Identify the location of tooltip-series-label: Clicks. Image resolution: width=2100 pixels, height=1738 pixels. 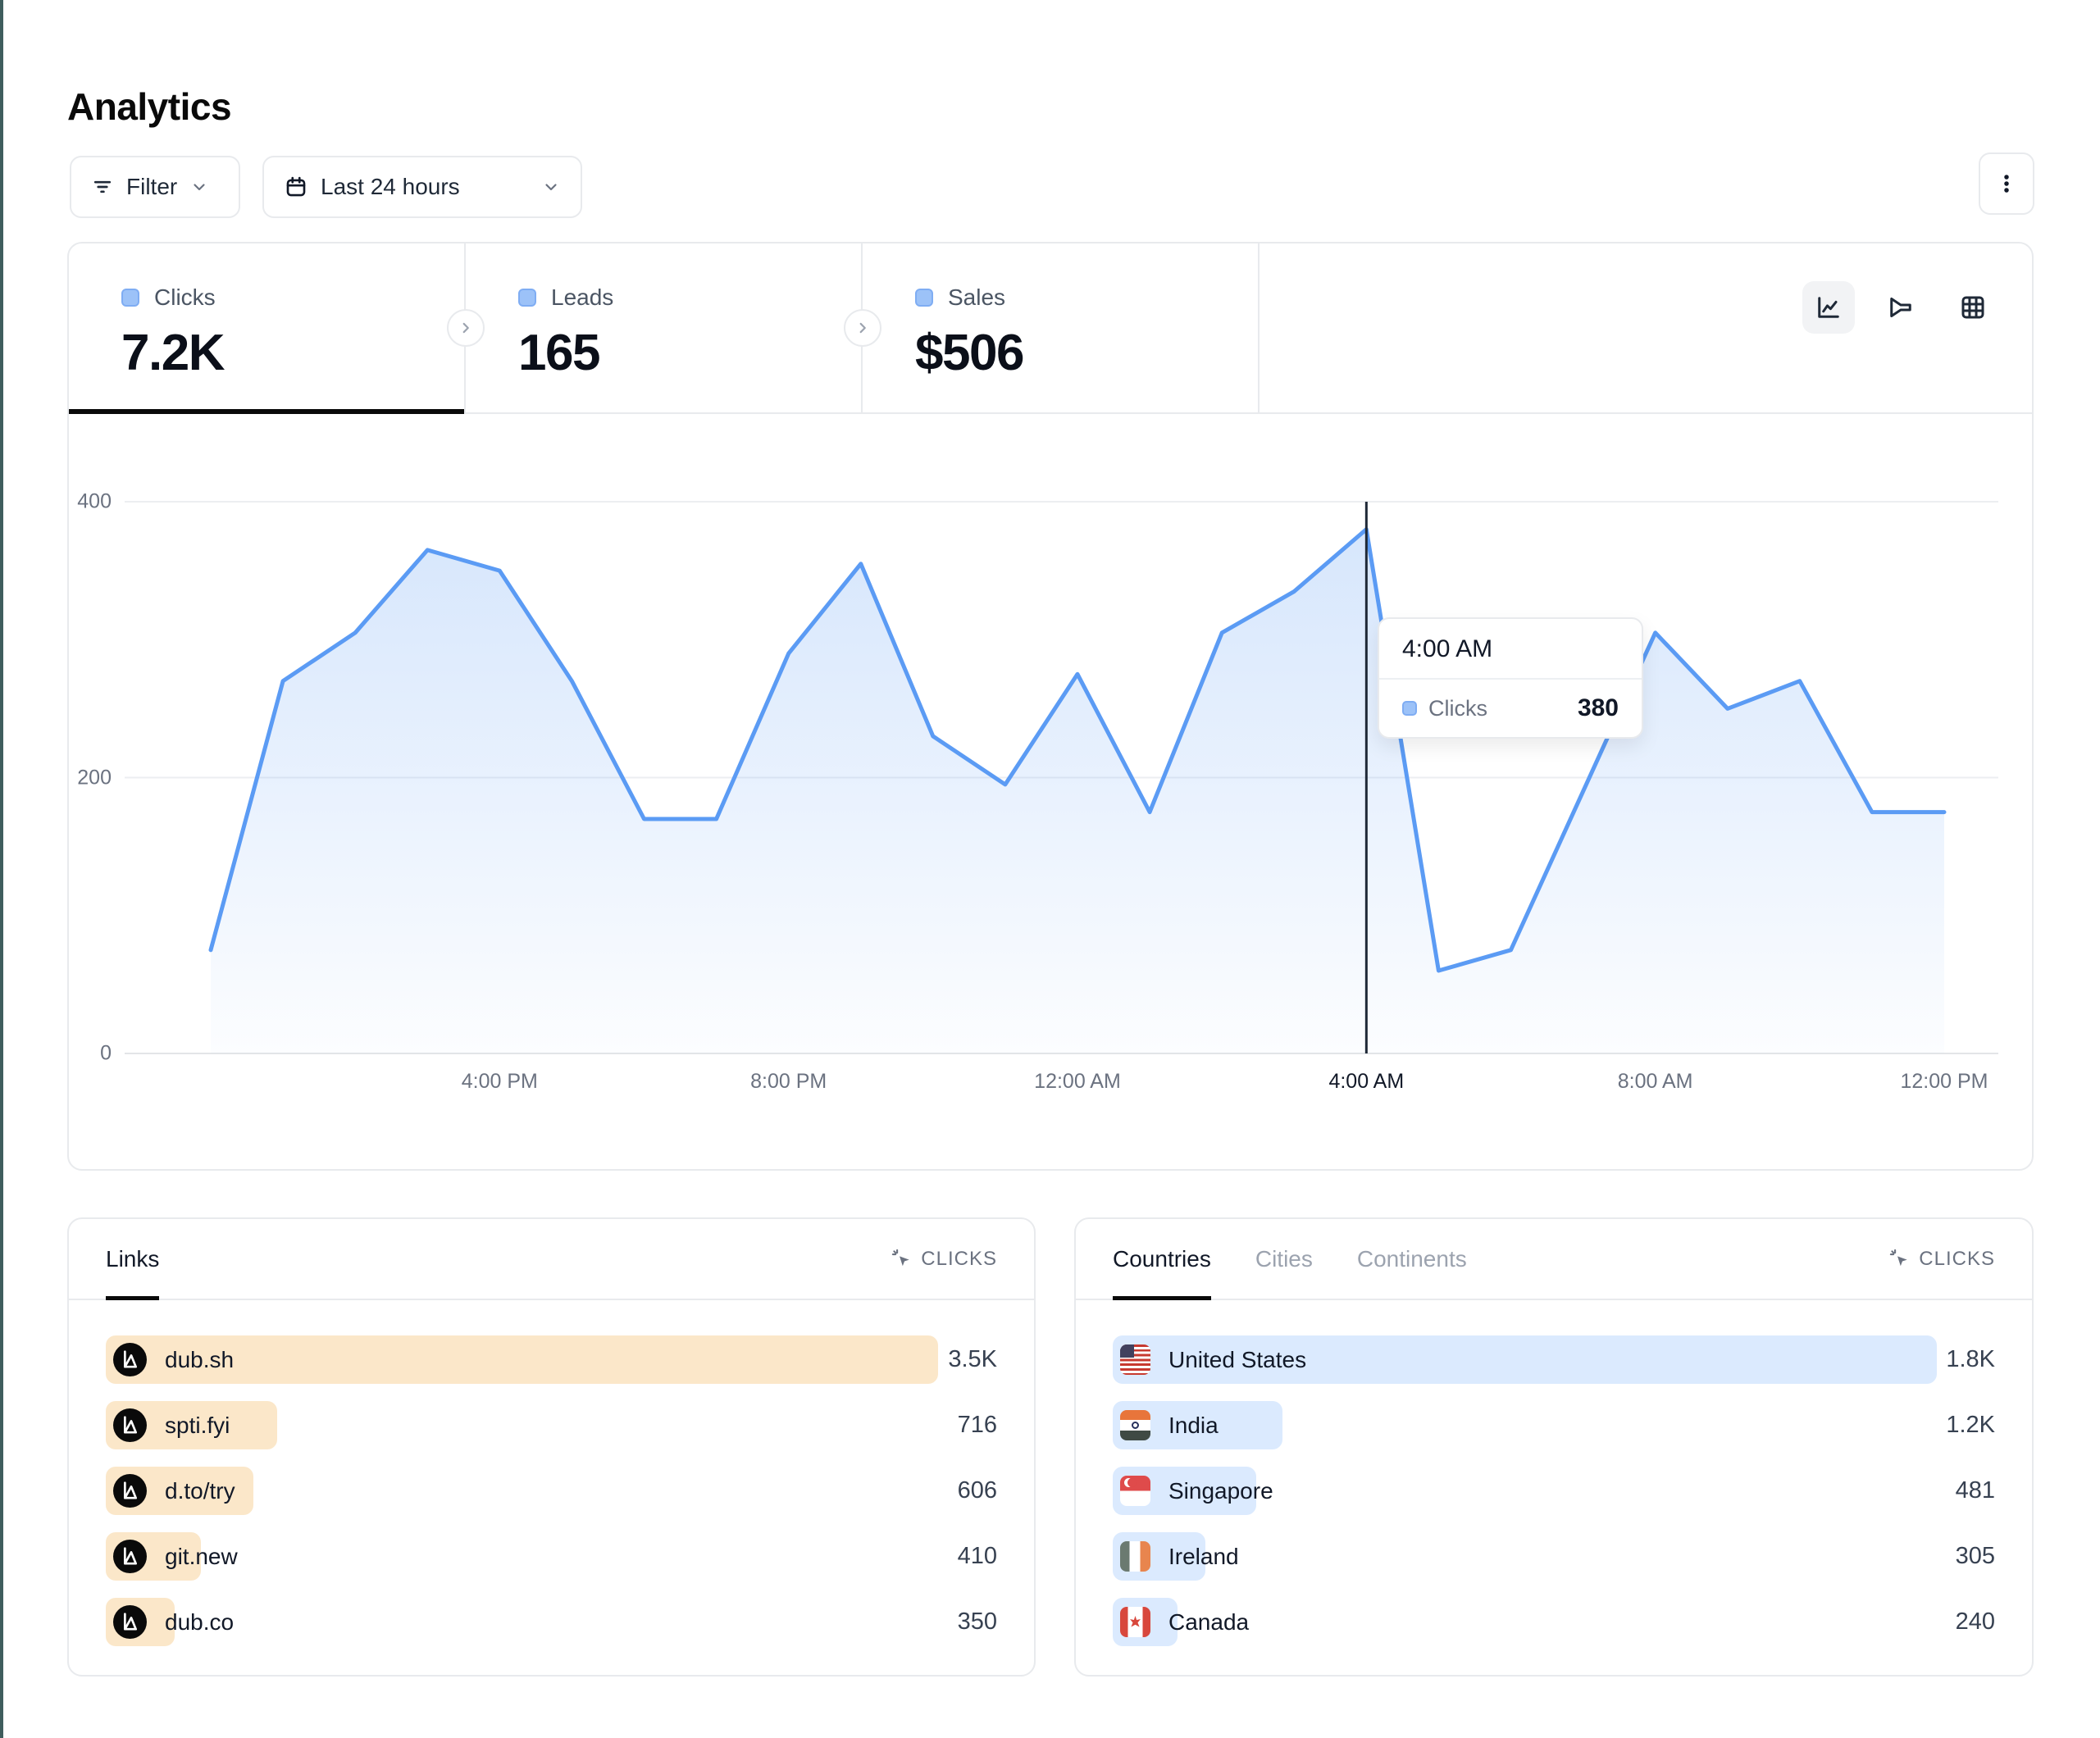
(1457, 708).